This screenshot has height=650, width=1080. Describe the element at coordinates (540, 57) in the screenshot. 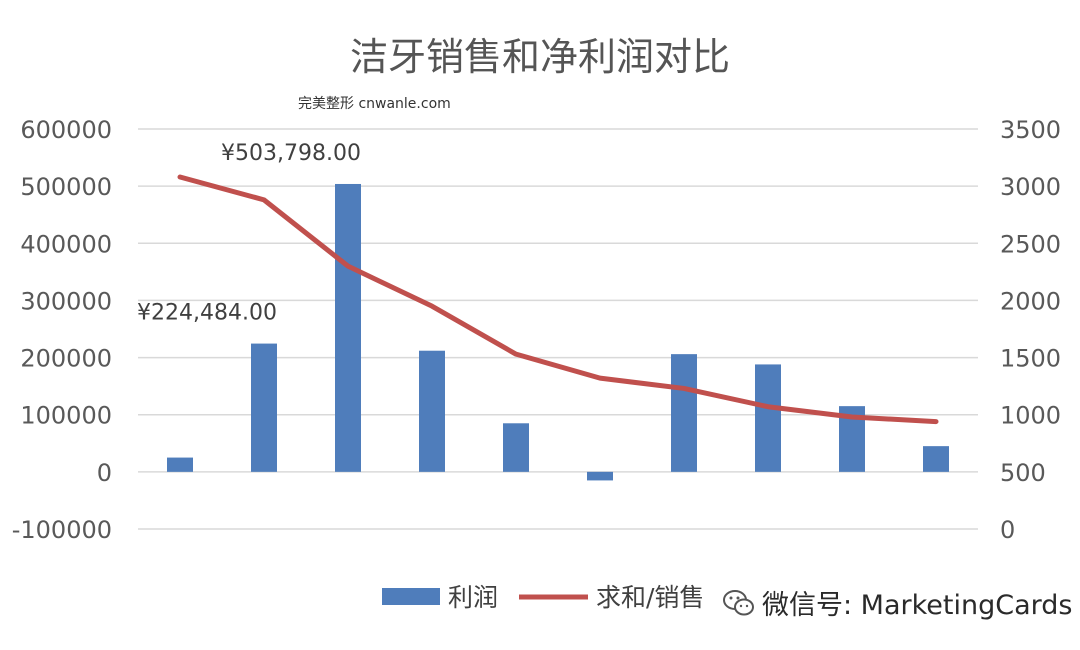

I see `chart-title: 洁牙销售和净利润对比` at that location.